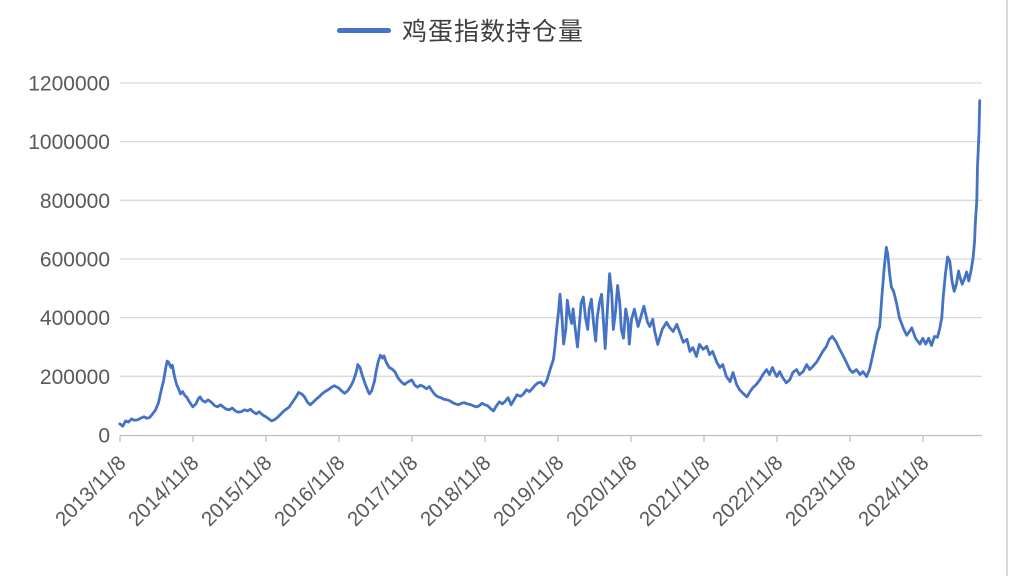  I want to click on y-axis-tick-label: 1000000, so click(69, 142).